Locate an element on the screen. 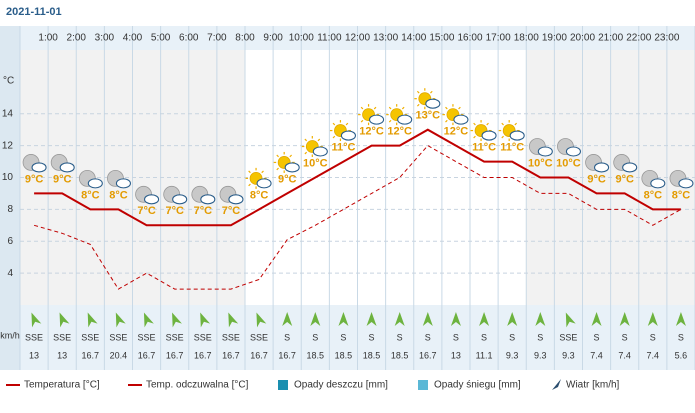 The height and width of the screenshot is (413, 695). legend-wind-icon is located at coordinates (556, 384).